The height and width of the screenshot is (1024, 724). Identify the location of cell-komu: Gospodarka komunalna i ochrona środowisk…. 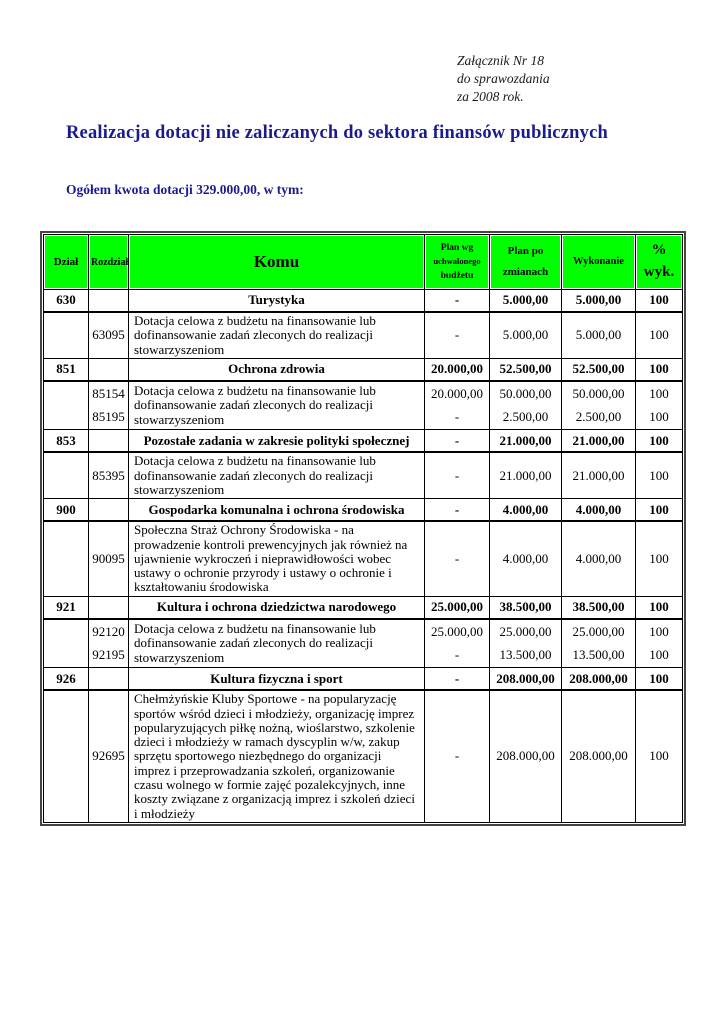
(276, 510).